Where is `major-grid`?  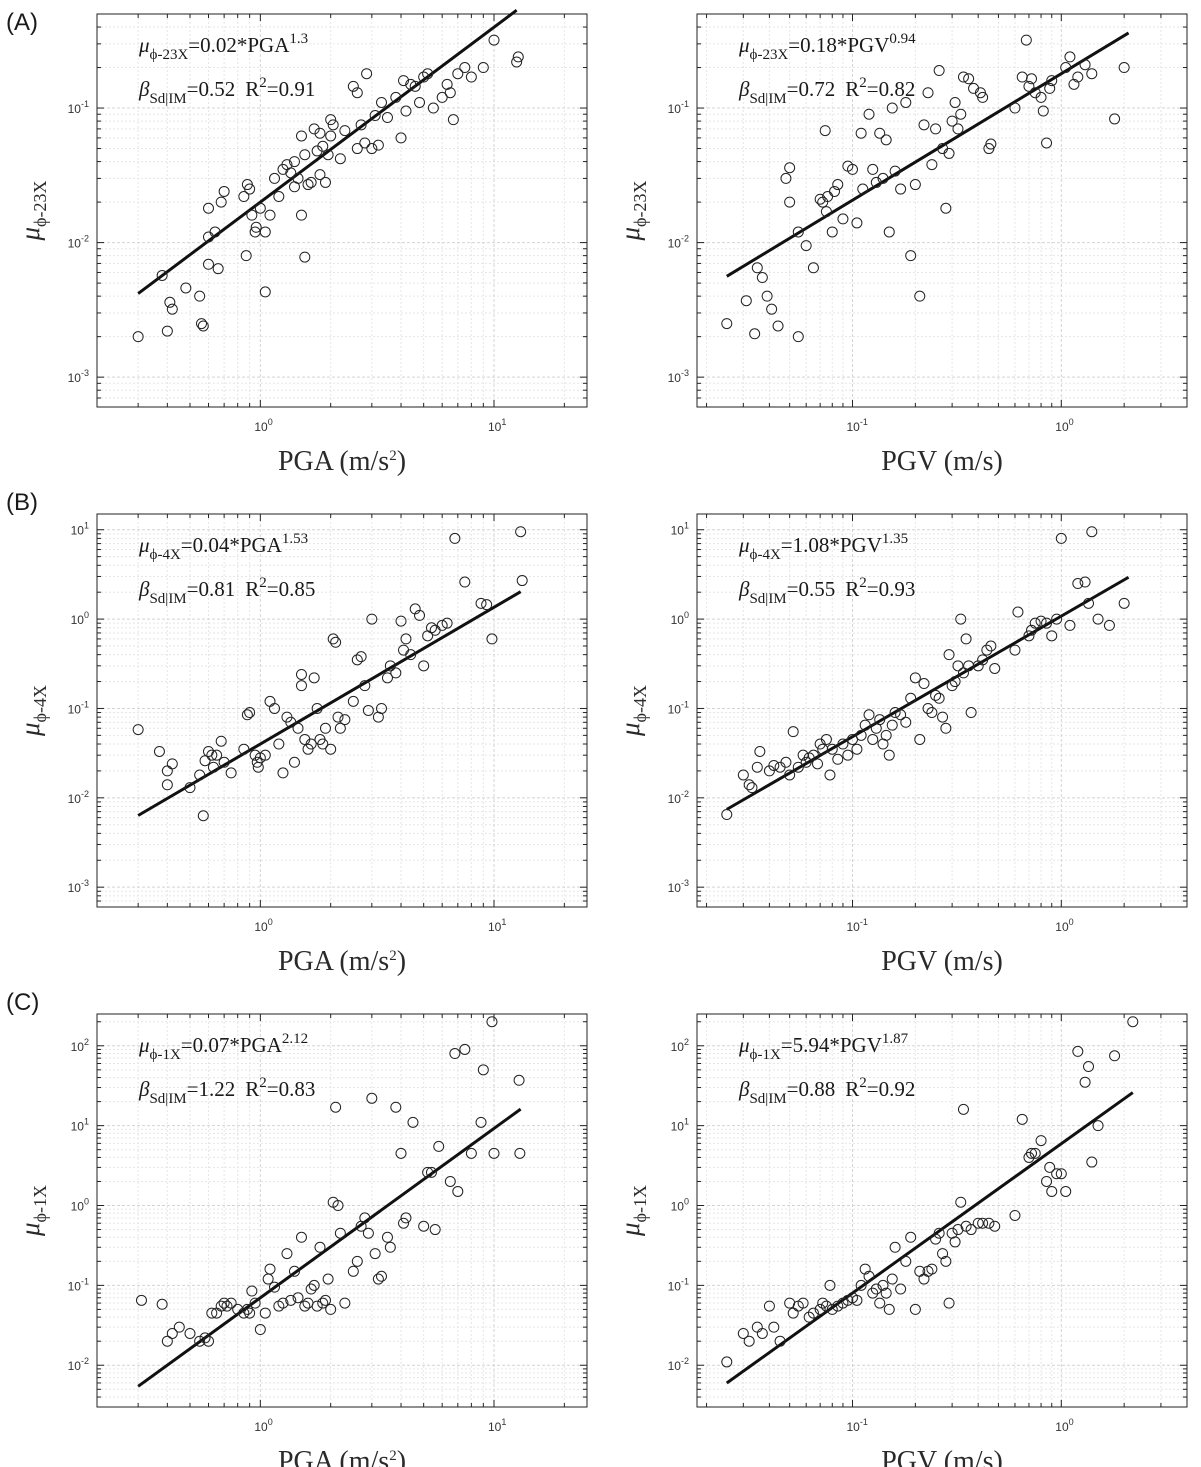
major-grid is located at coordinates (342, 710).